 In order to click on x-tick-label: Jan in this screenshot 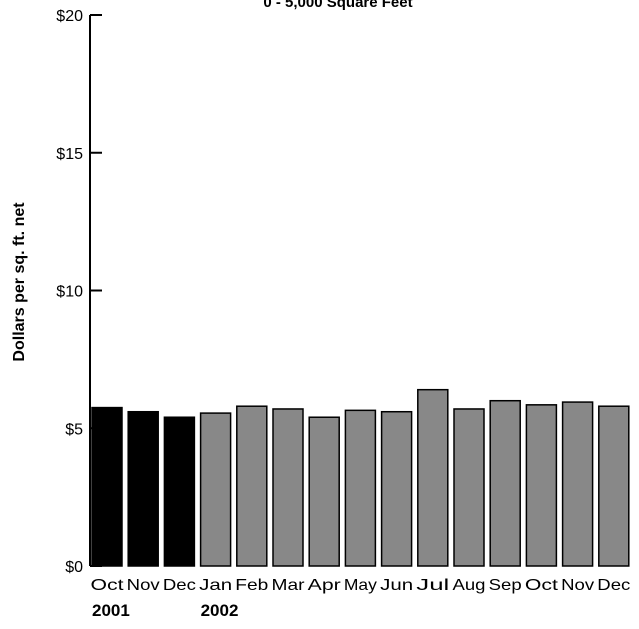, I will do `click(215, 585)`.